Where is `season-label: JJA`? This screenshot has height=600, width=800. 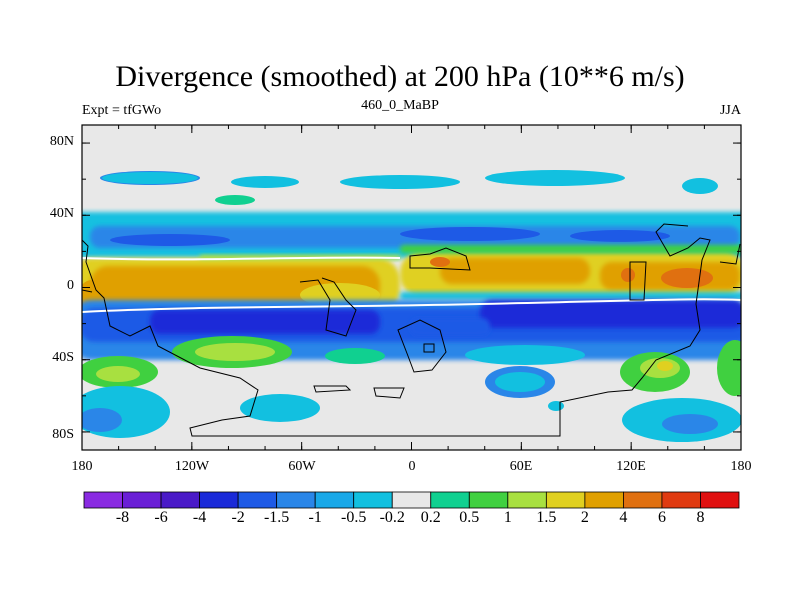
season-label: JJA is located at coordinates (730, 110).